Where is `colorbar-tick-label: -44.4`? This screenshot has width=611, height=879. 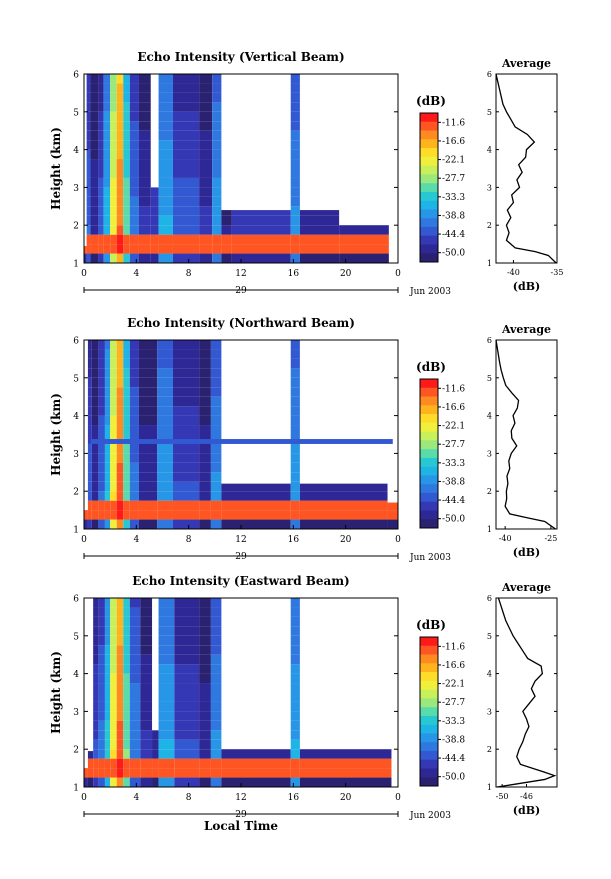 colorbar-tick-label: -44.4 is located at coordinates (453, 235).